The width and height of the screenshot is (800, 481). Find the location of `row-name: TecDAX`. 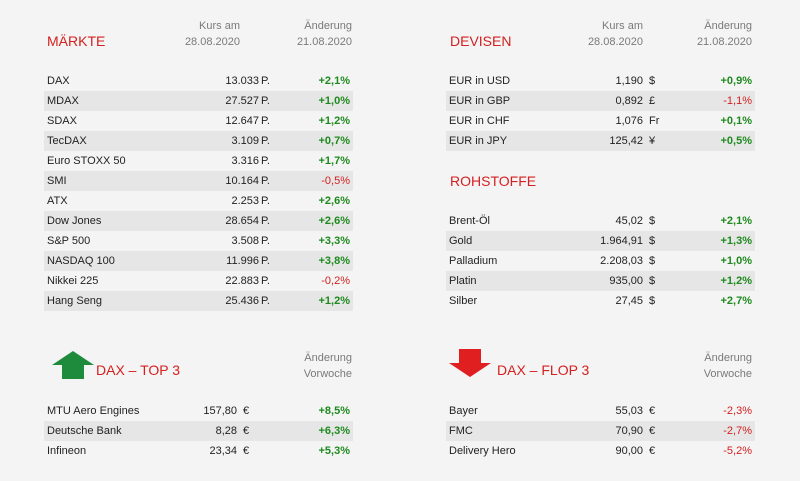

row-name: TecDAX is located at coordinates (67, 141).